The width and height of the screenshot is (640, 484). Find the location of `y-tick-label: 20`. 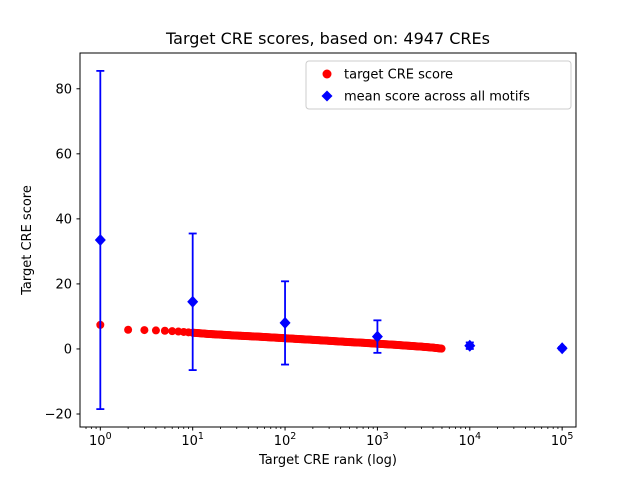

y-tick-label: 20 is located at coordinates (63, 284).